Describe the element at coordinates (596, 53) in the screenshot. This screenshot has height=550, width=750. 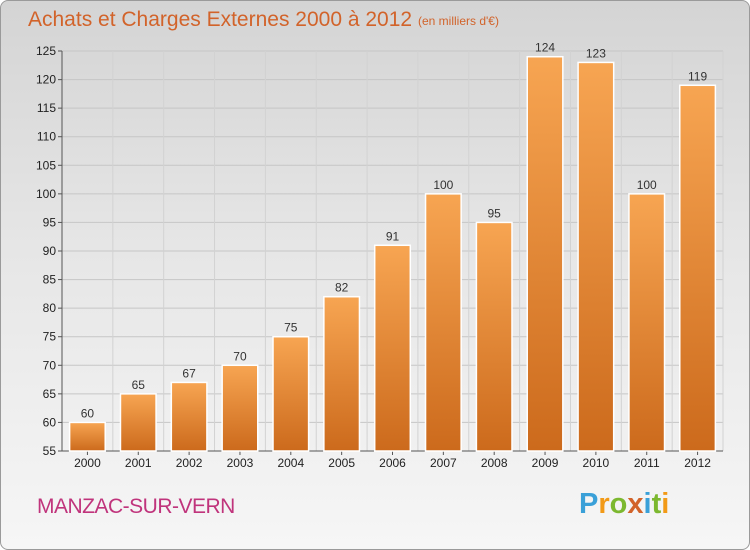
I see `data-label: 123` at that location.